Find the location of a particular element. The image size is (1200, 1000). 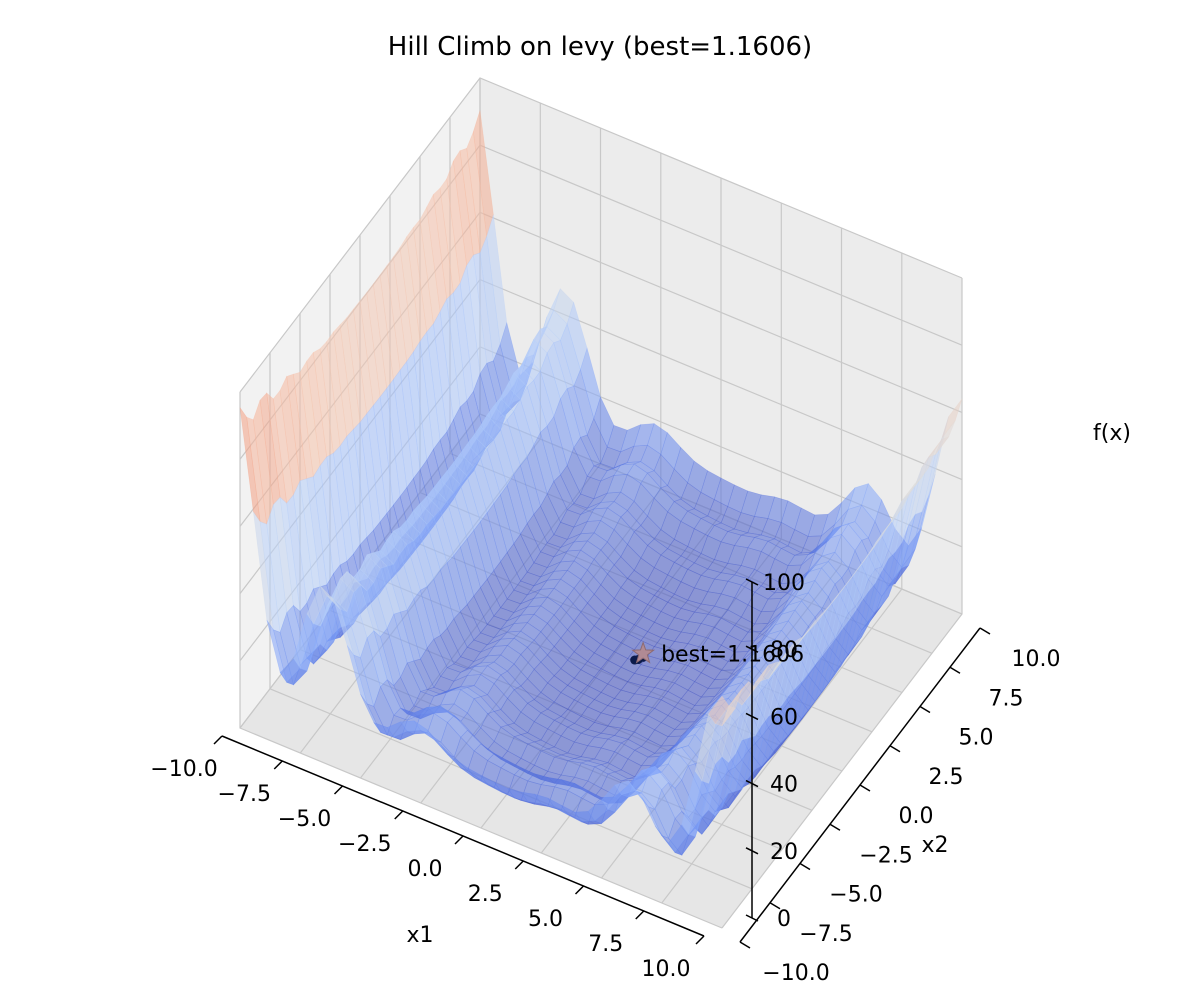

x2-tick-label-2: −5.0 is located at coordinates (855, 895).